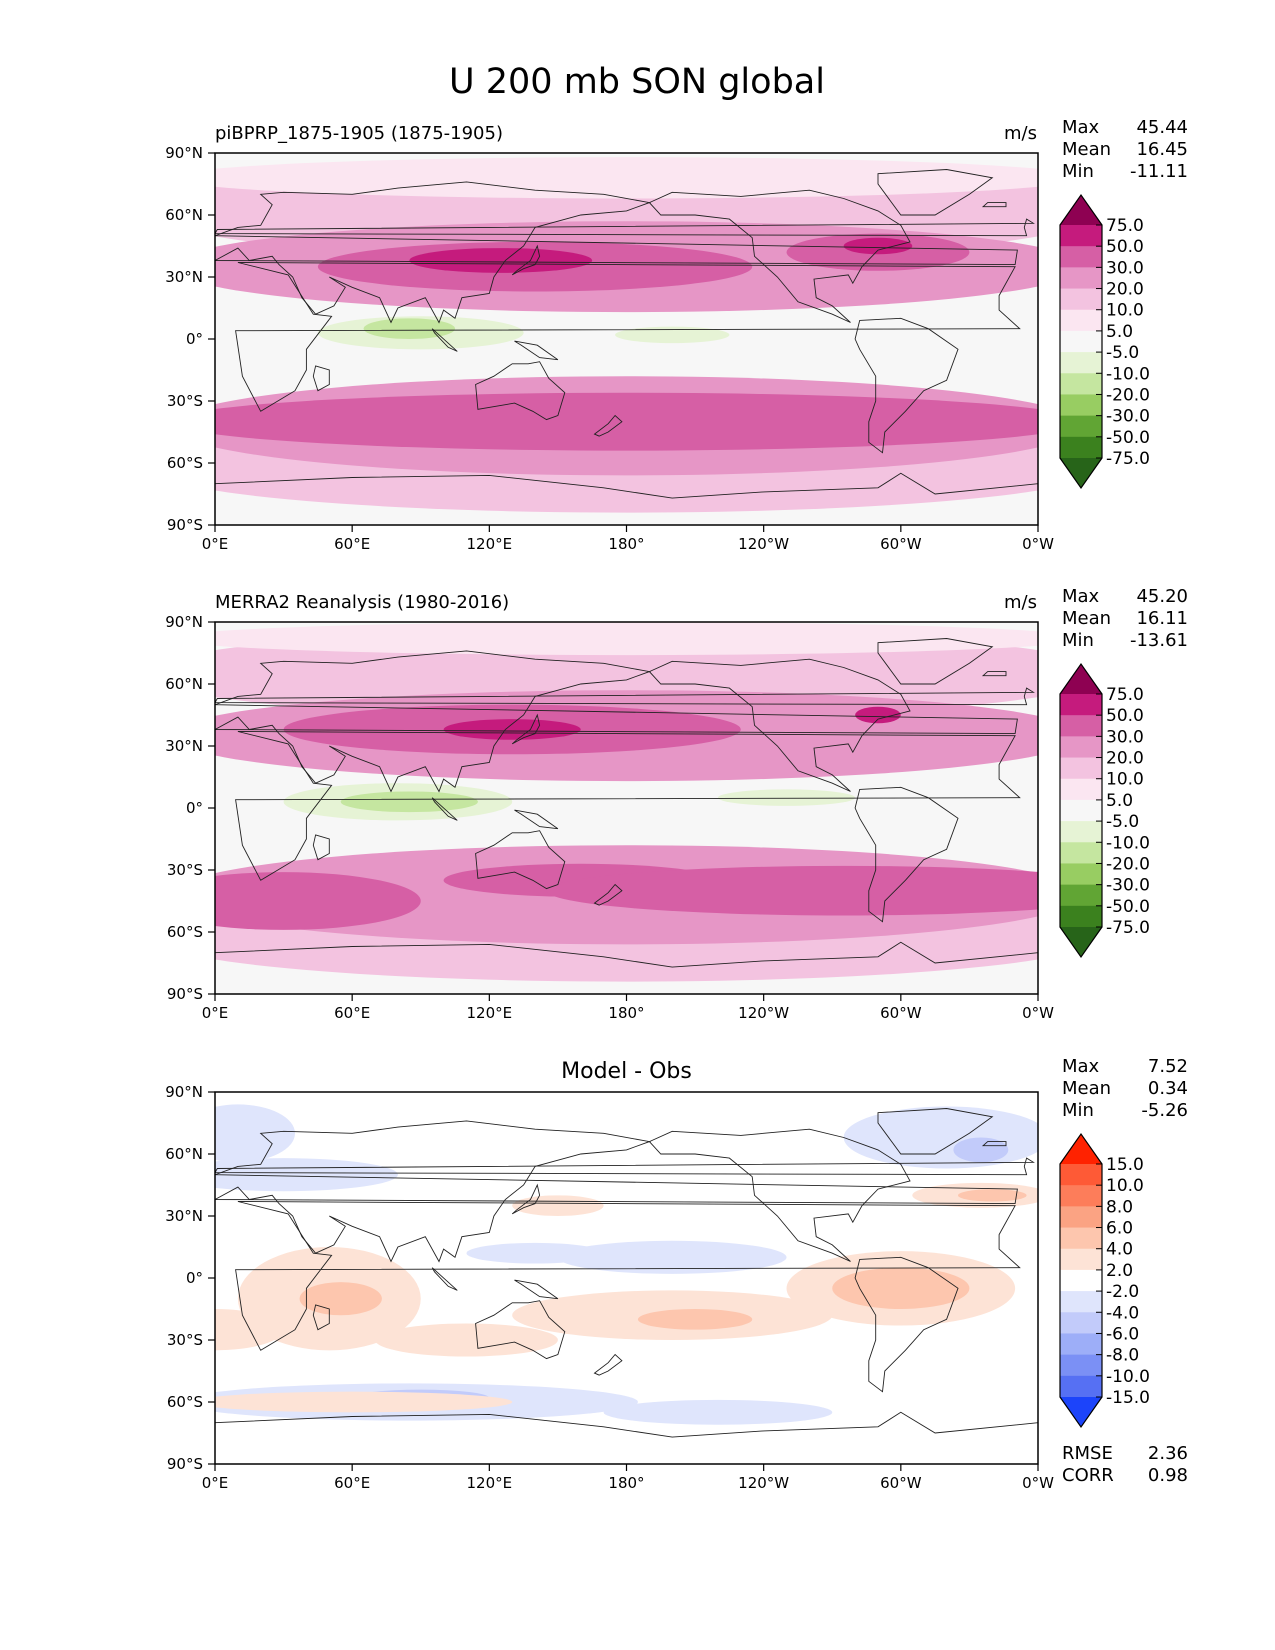 This screenshot has width=1275, height=1650. Describe the element at coordinates (1125, 1165) in the screenshot. I see `colorbar-level-label: 15.0` at that location.